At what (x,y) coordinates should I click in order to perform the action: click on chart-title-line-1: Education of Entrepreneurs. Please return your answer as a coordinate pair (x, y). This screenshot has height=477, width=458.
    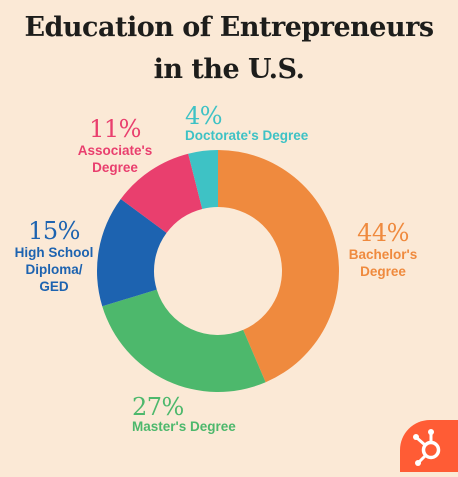
    Looking at the image, I should click on (229, 27).